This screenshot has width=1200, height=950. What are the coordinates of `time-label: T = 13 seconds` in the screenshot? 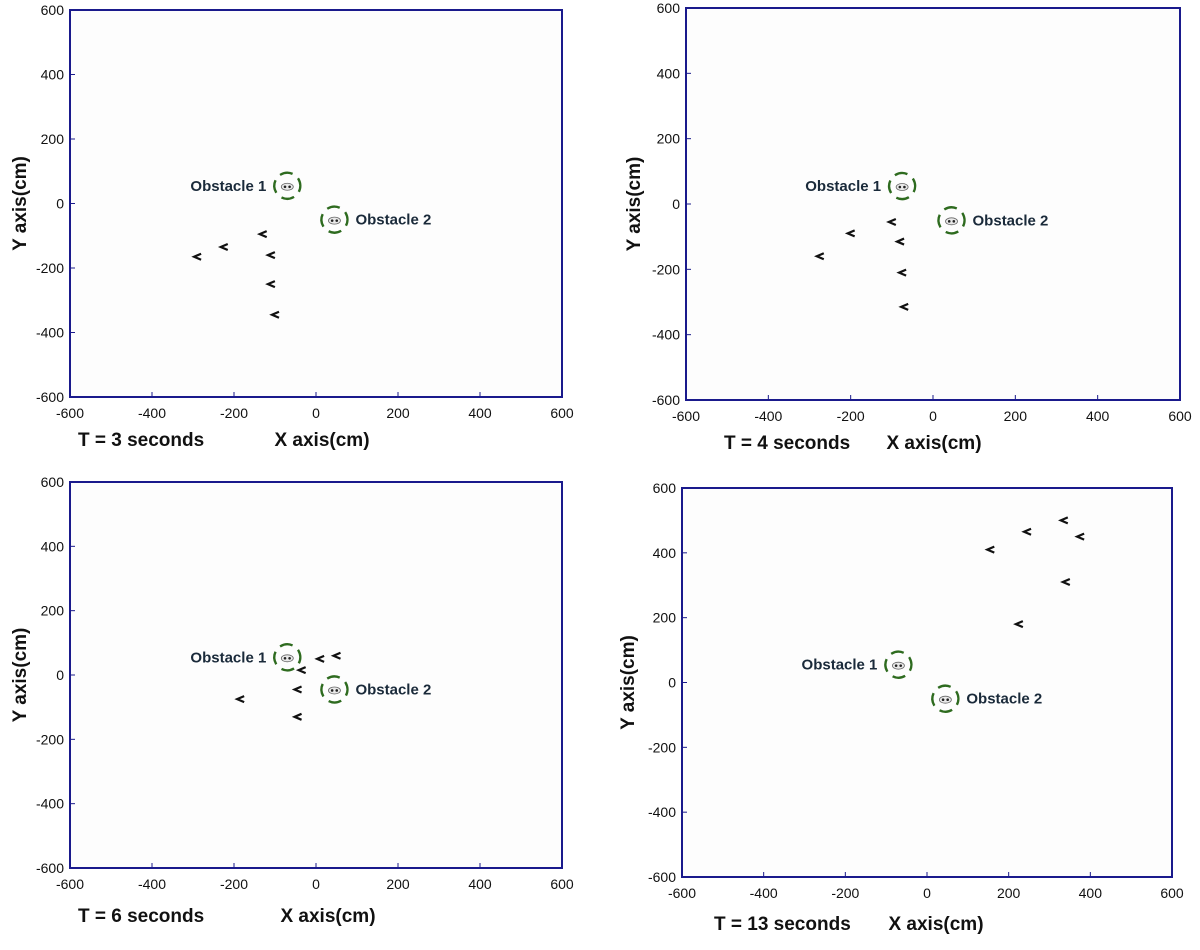 It's located at (782, 924).